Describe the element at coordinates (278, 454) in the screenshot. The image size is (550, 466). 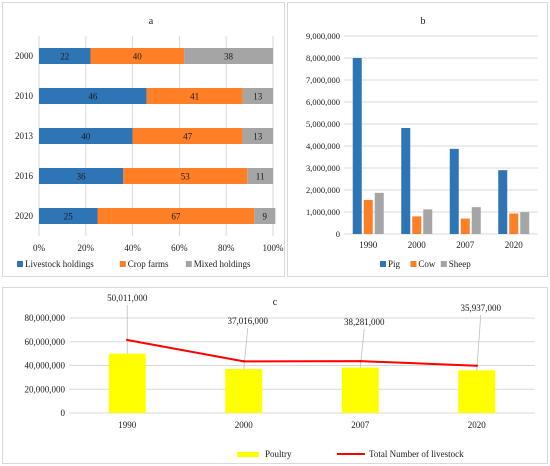
I see `chart-c-legend-label: Poultry` at that location.